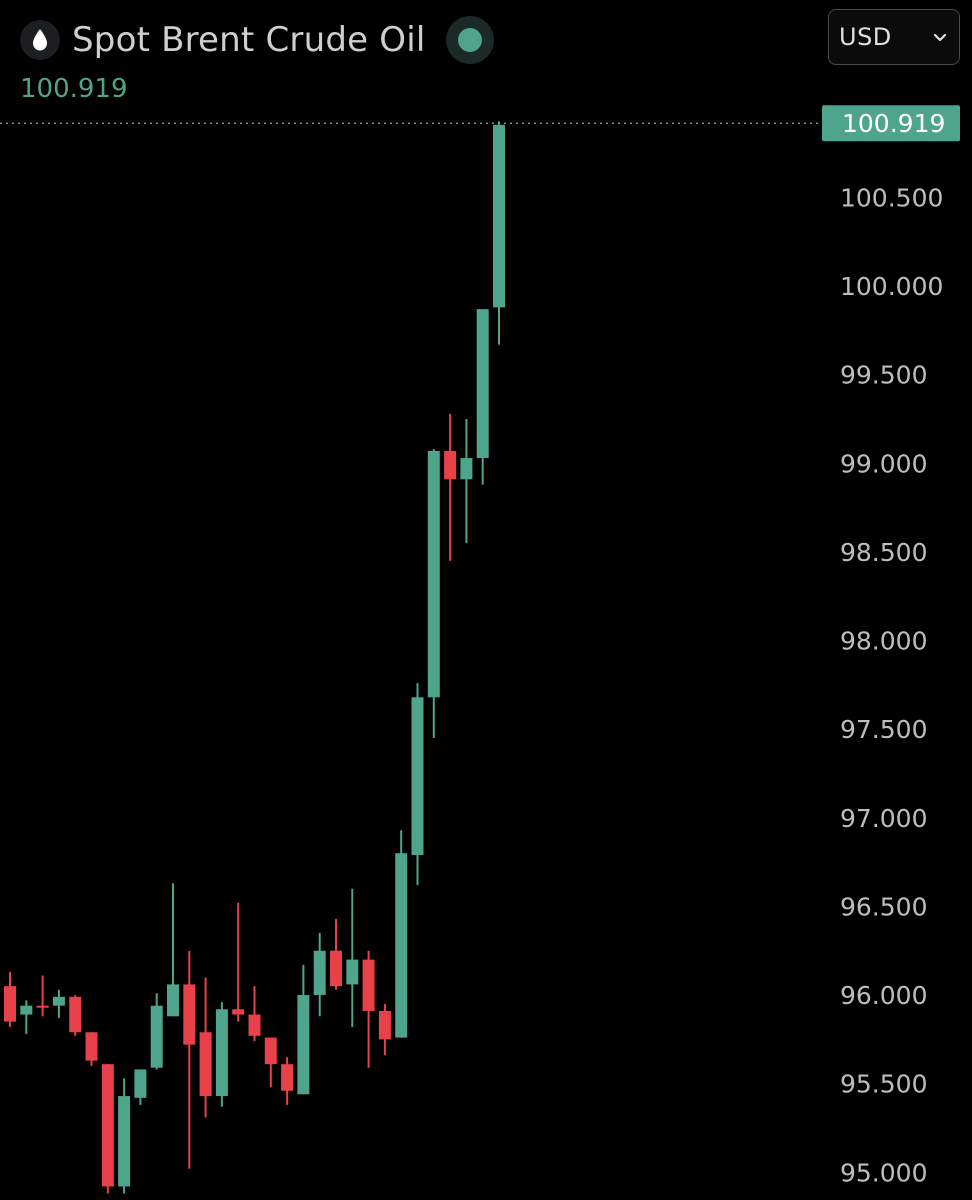  Describe the element at coordinates (883, 552) in the screenshot. I see `y-tick-label: 98.500` at that location.